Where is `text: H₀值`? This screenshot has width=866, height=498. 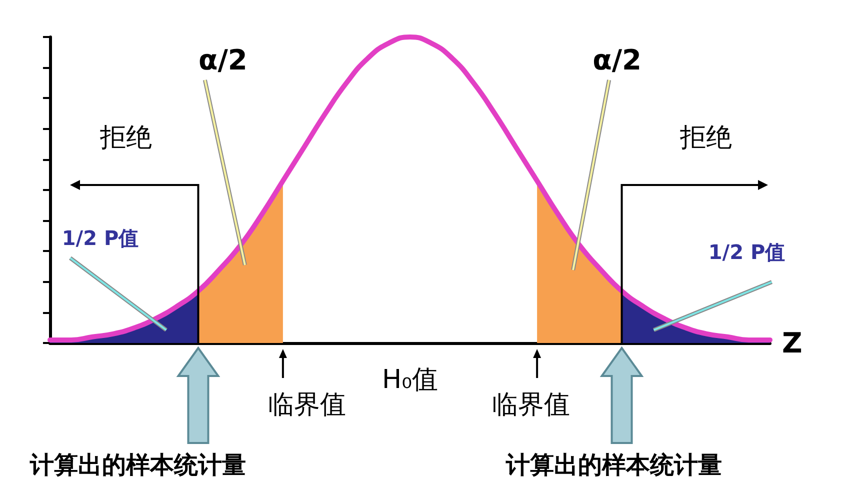 text: H₀值 is located at coordinates (410, 380).